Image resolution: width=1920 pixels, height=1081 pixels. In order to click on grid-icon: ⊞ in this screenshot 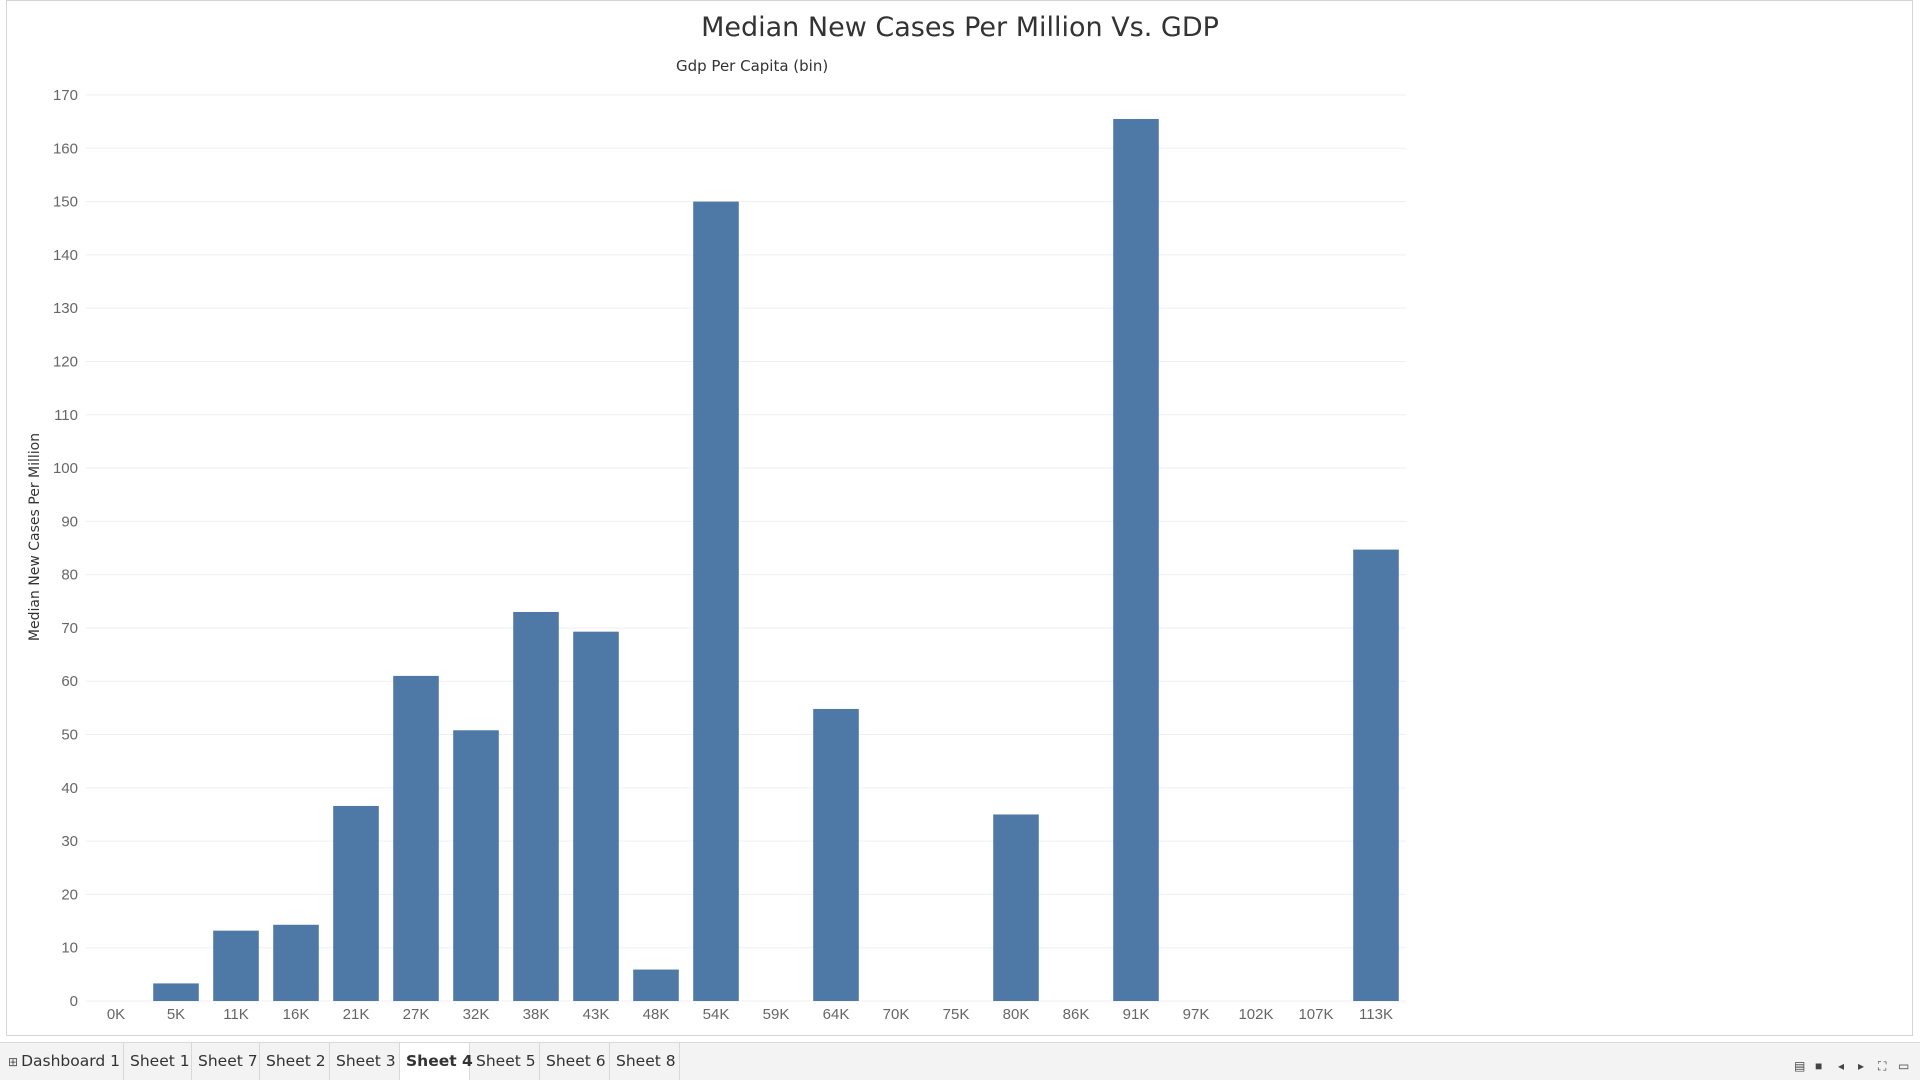, I will do `click(13, 1062)`.